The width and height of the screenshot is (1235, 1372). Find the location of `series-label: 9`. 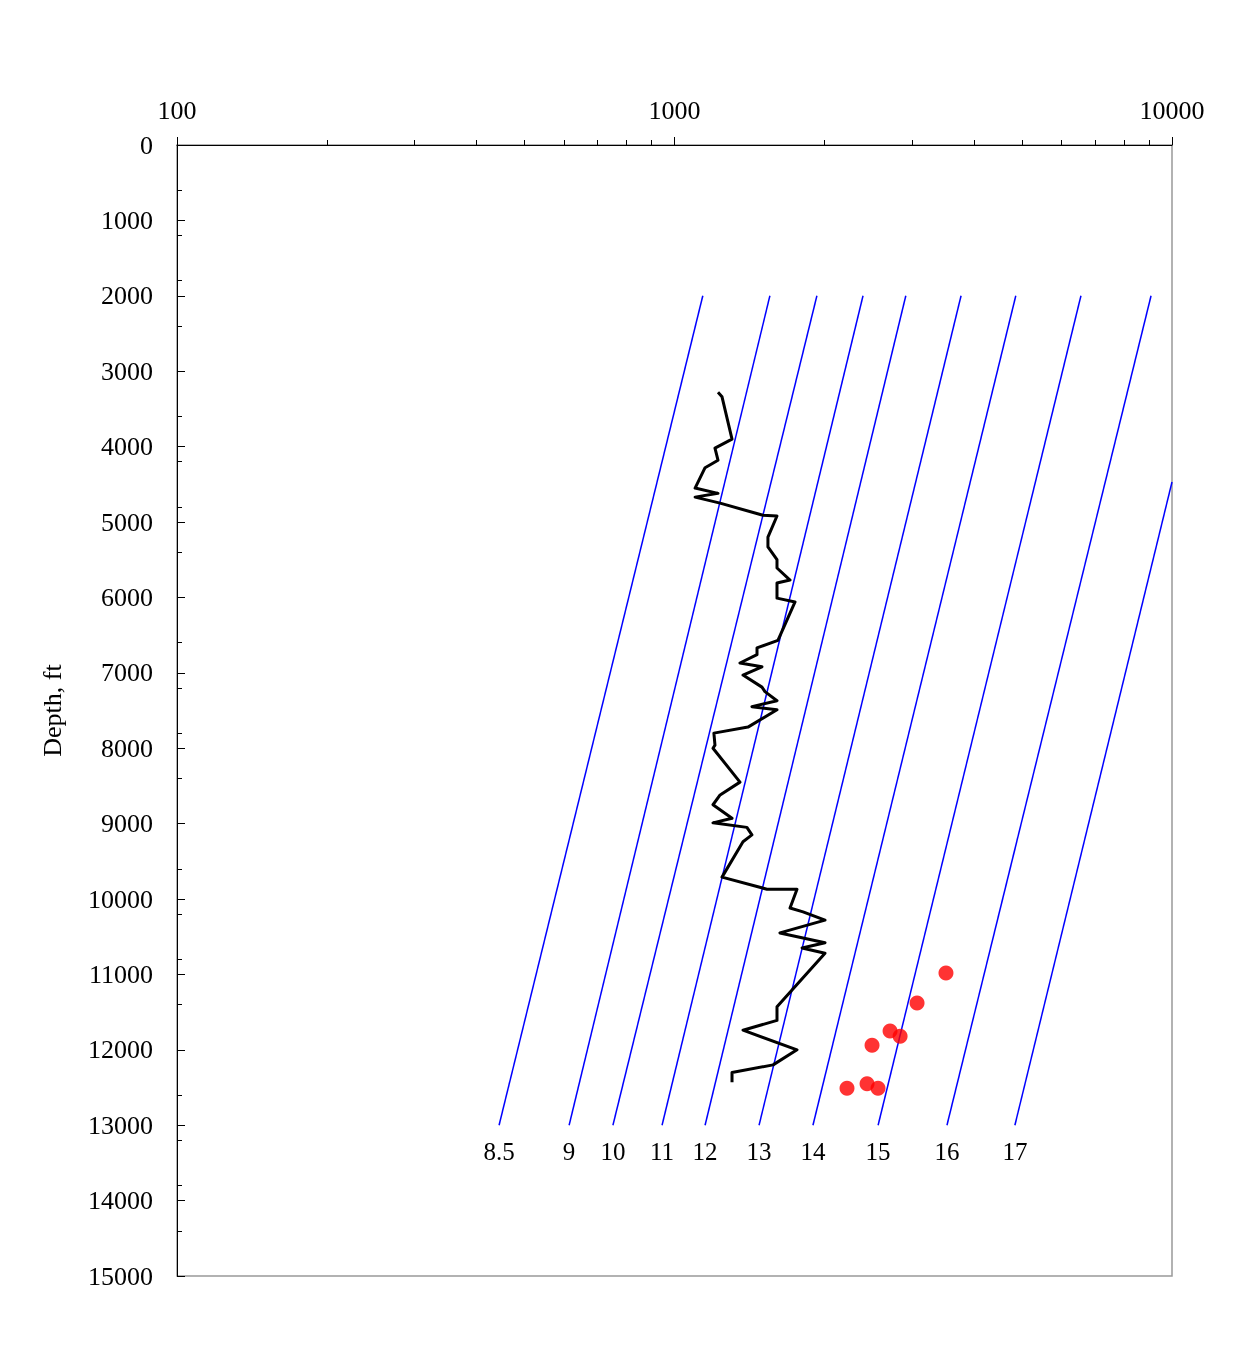

series-label: 9 is located at coordinates (569, 1152).